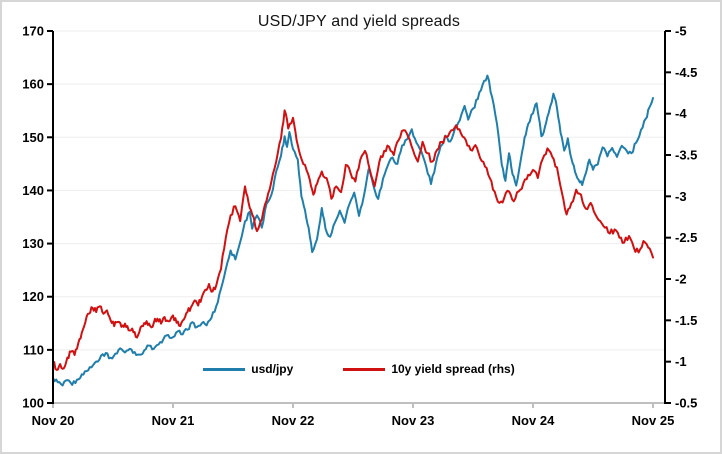 This screenshot has width=722, height=454. I want to click on x-axis-label: Nov 25, so click(653, 420).